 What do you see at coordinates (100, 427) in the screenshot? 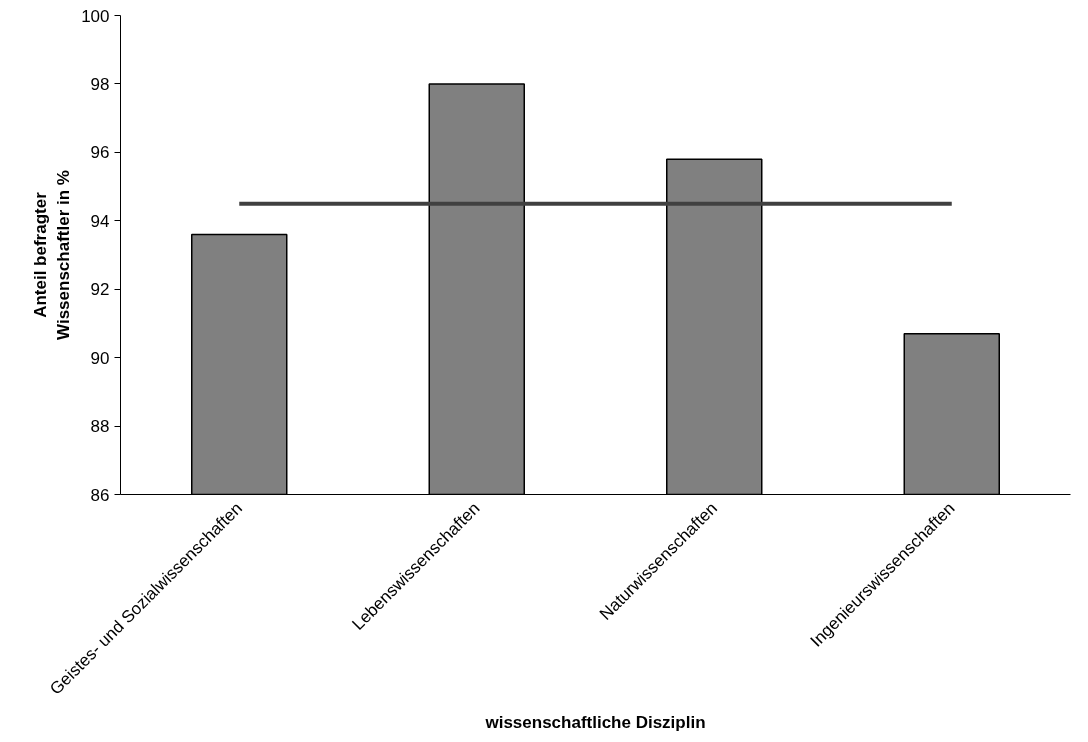
I see `y-tick-label: 88` at bounding box center [100, 427].